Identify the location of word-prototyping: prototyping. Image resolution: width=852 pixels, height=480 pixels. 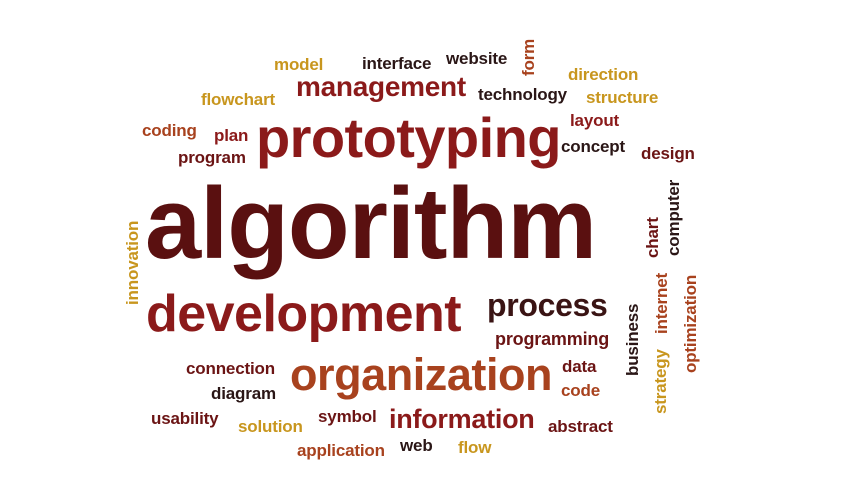
(408, 137).